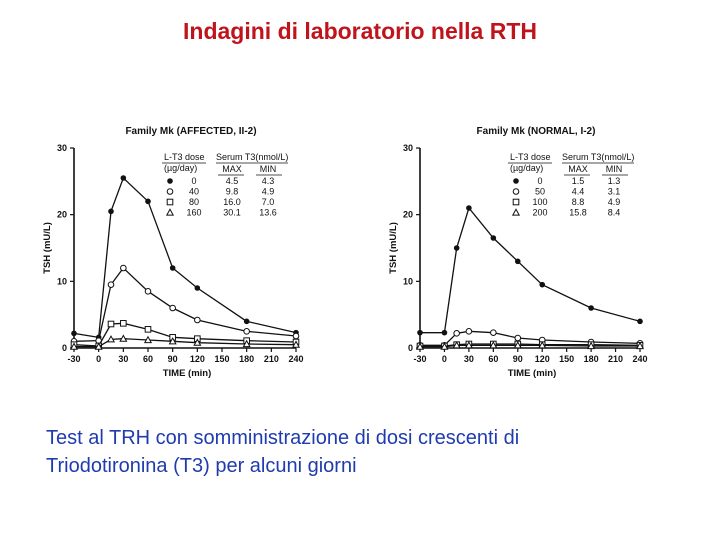  What do you see at coordinates (62, 215) in the screenshot?
I see `y-tick-label: 20` at bounding box center [62, 215].